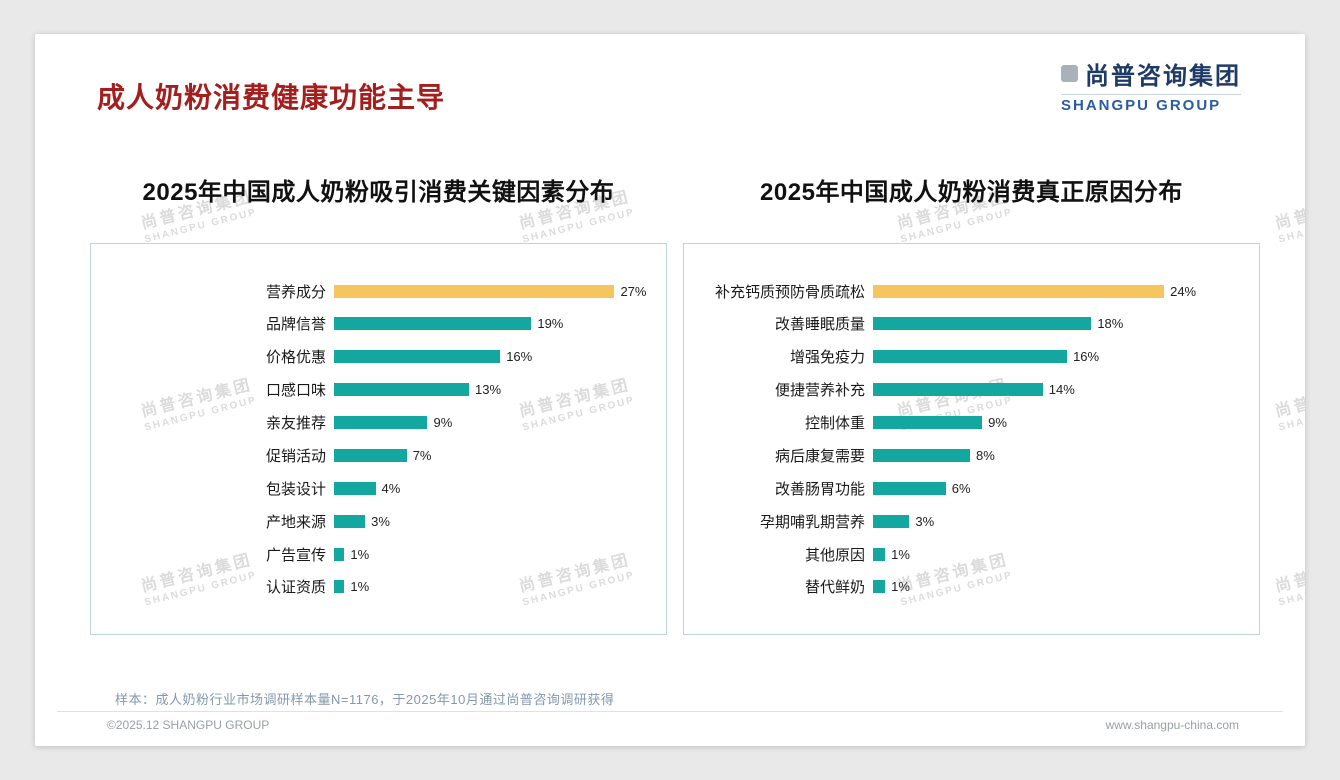  What do you see at coordinates (819, 489) in the screenshot?
I see `bar-category-label: 改善肠胃功能` at bounding box center [819, 489].